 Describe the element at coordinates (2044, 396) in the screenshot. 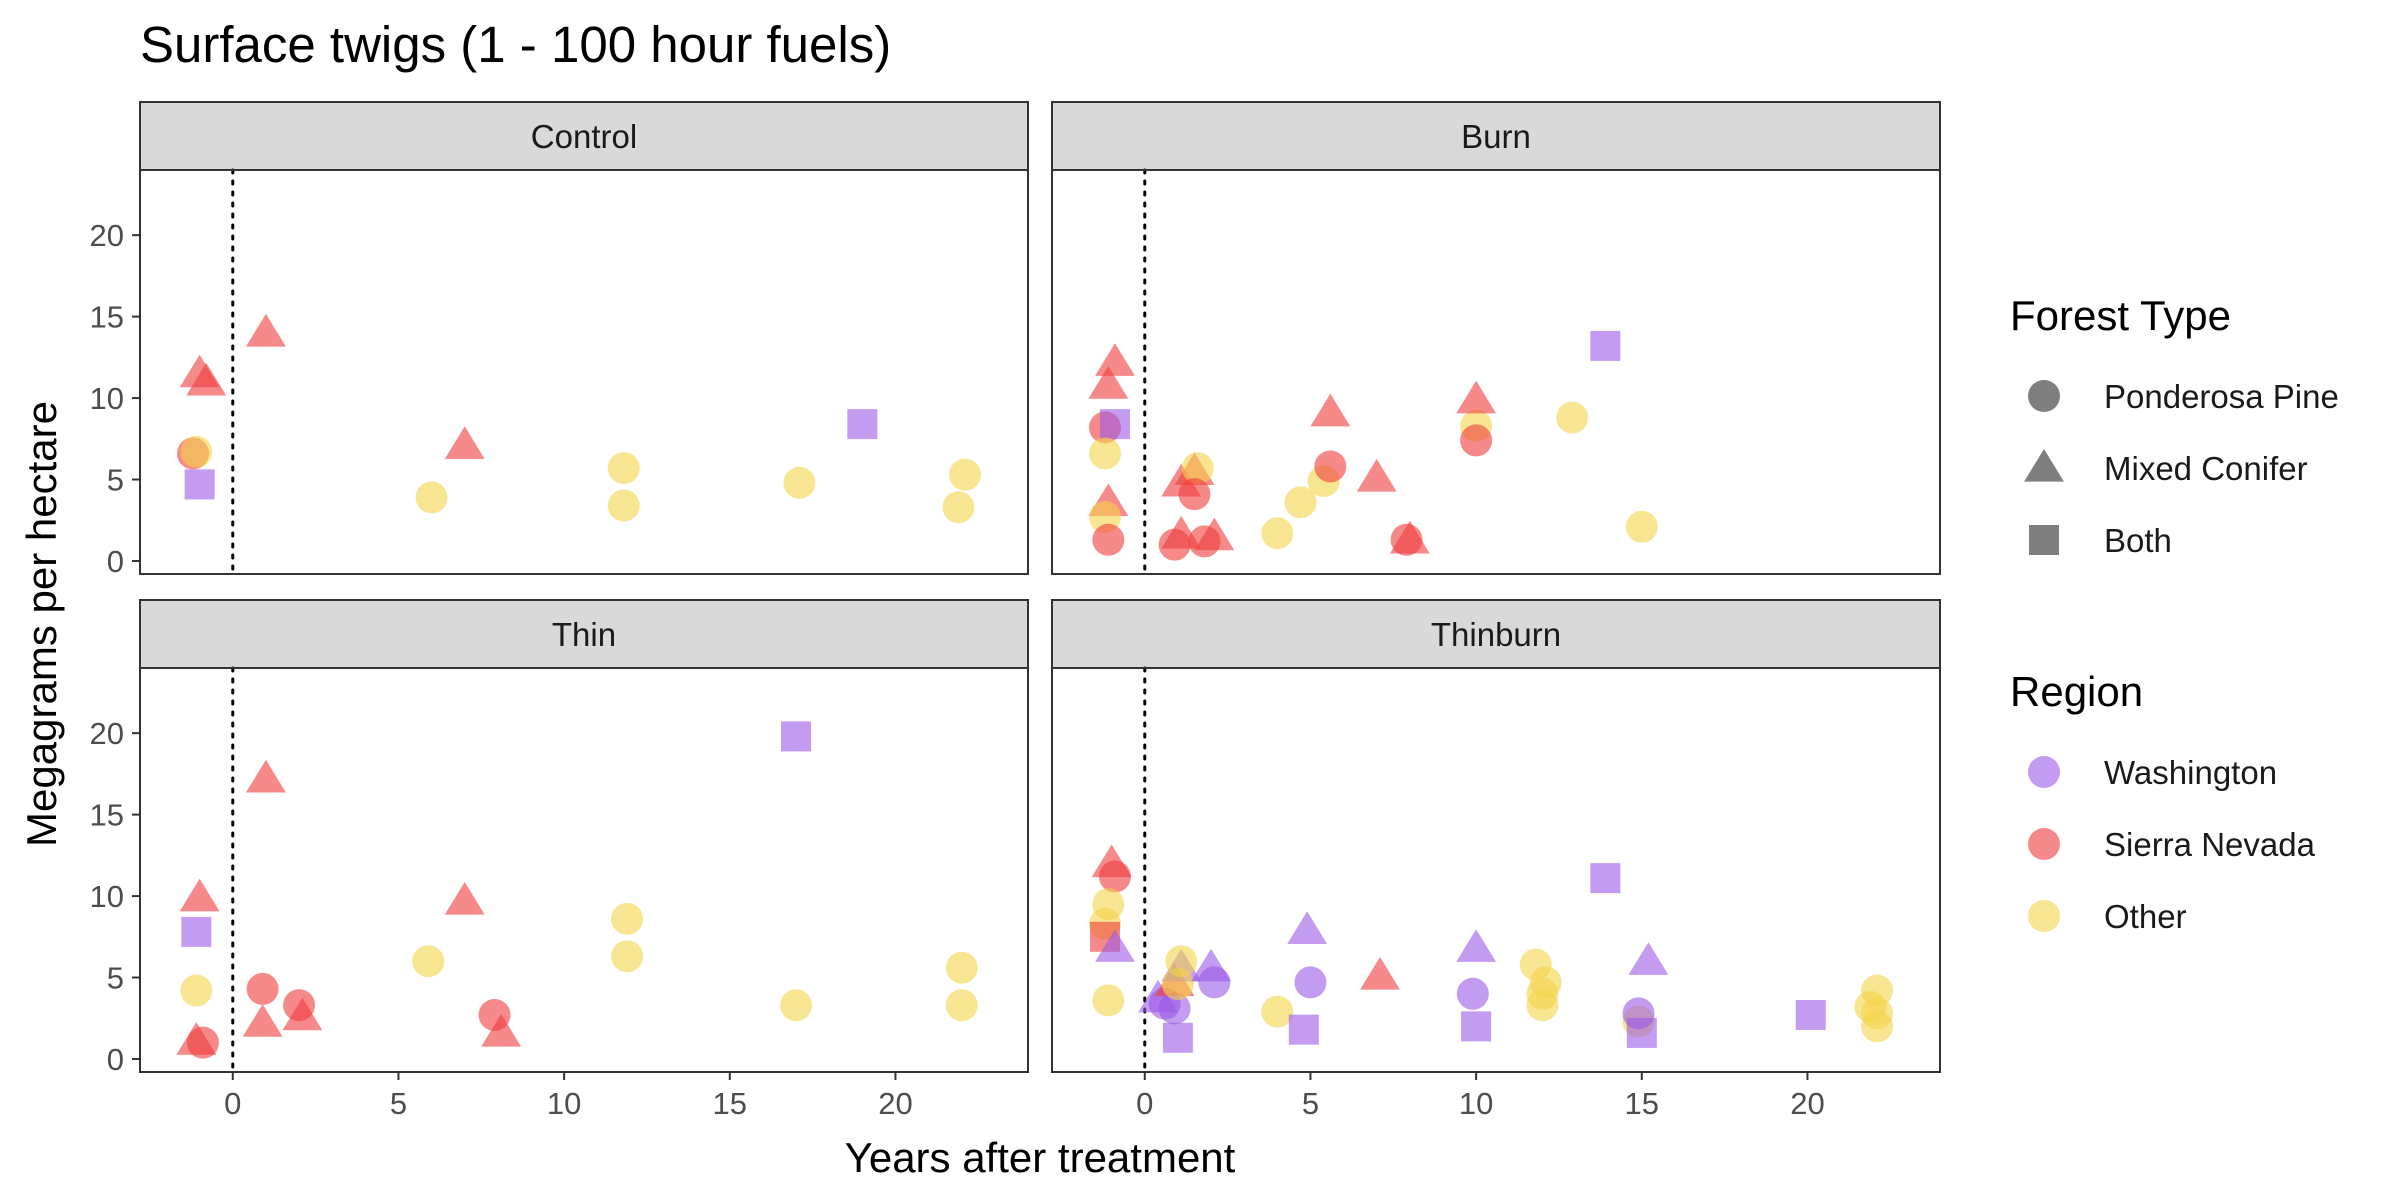

I see `legend-key-circle` at that location.